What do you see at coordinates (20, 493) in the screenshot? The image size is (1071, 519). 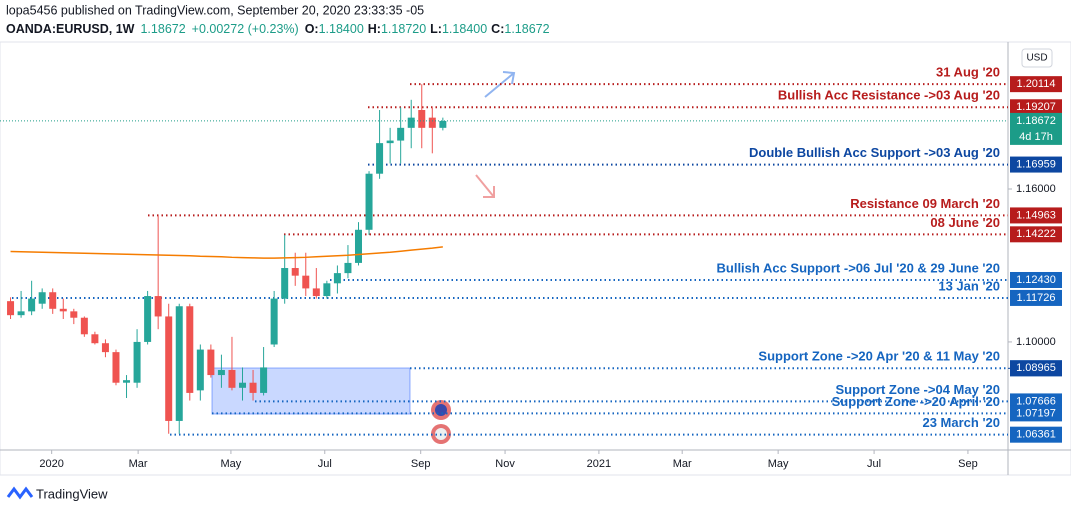 I see `logo` at bounding box center [20, 493].